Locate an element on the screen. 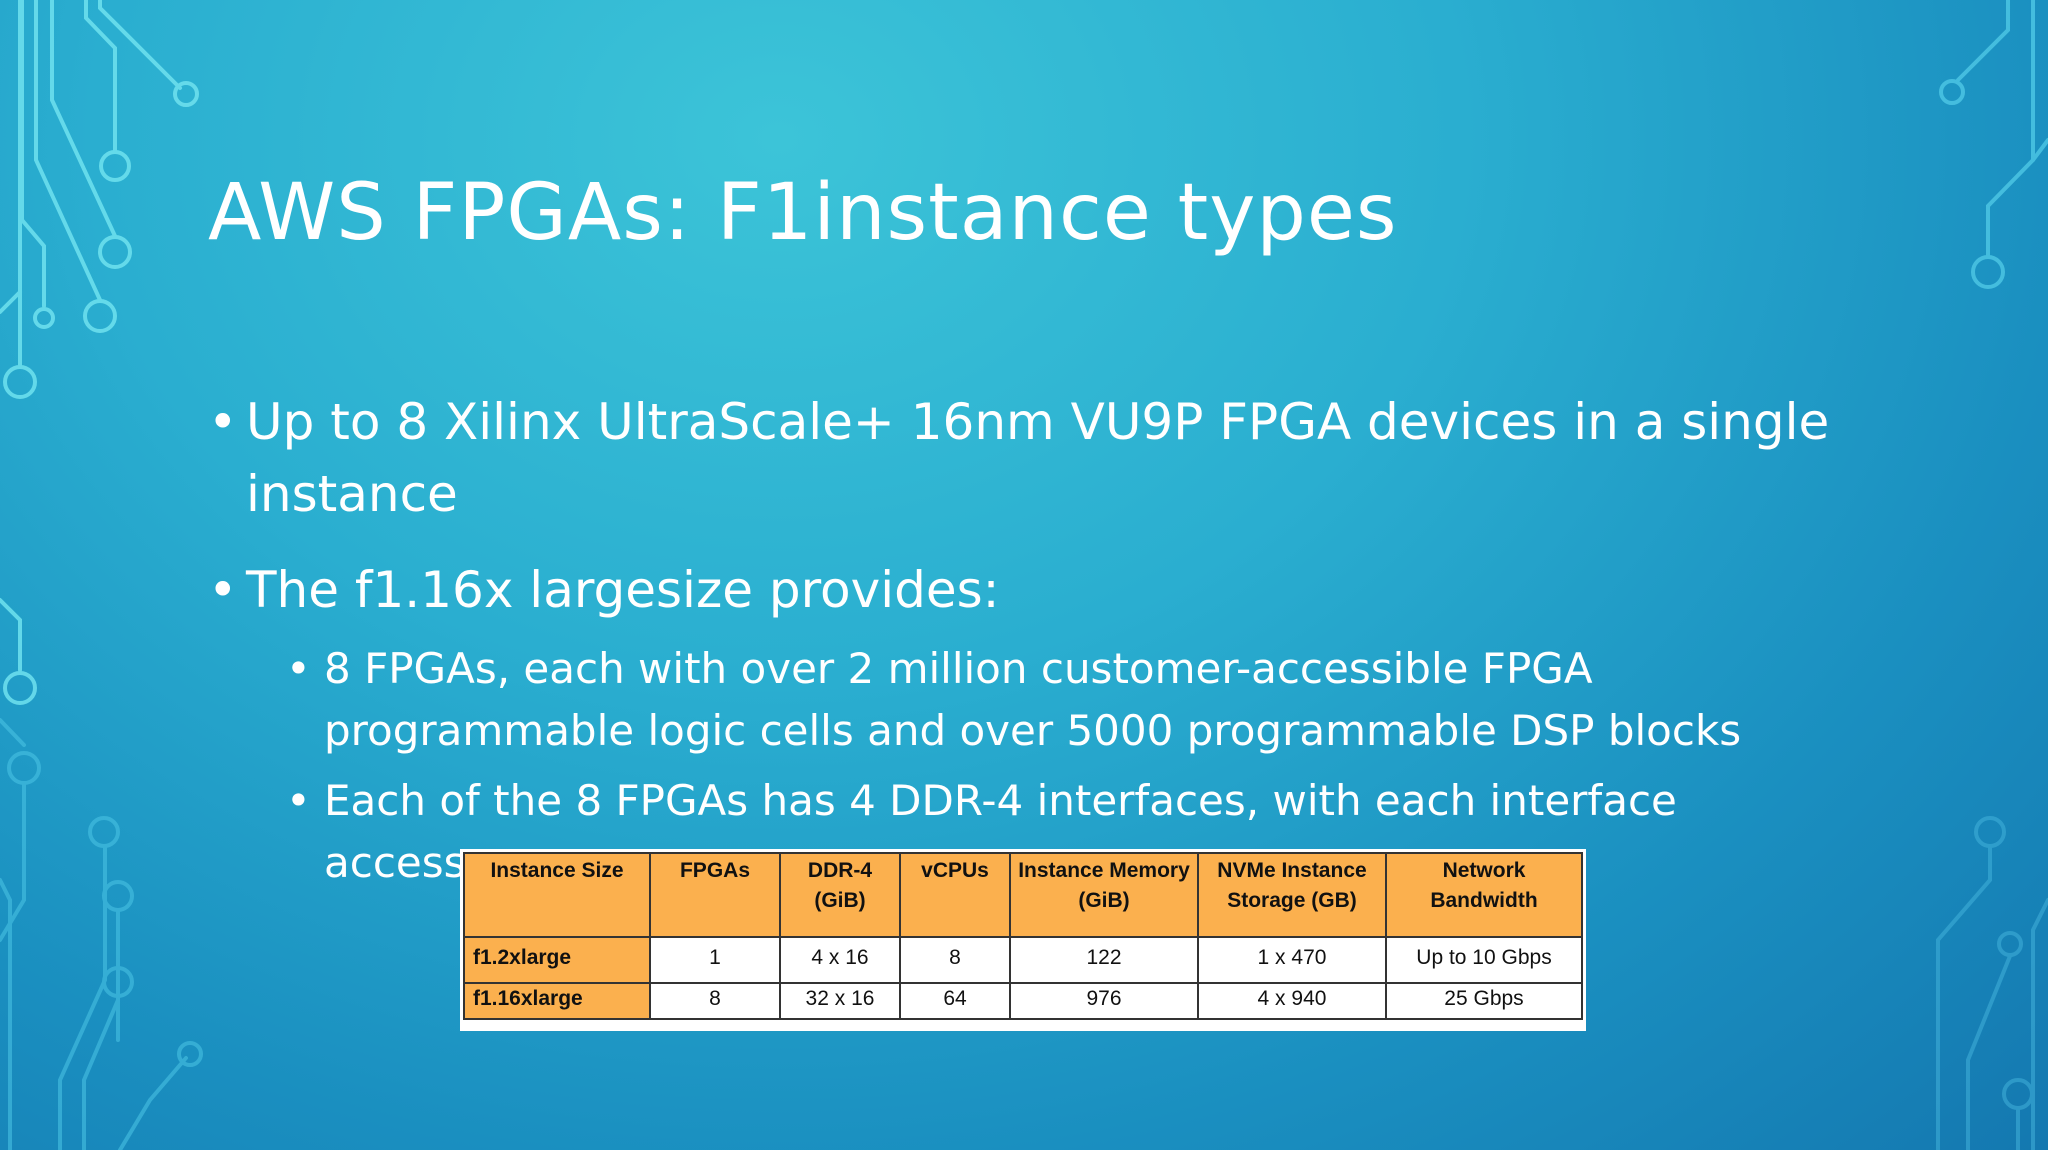  table-cell: 1 x 470 is located at coordinates (1292, 960).